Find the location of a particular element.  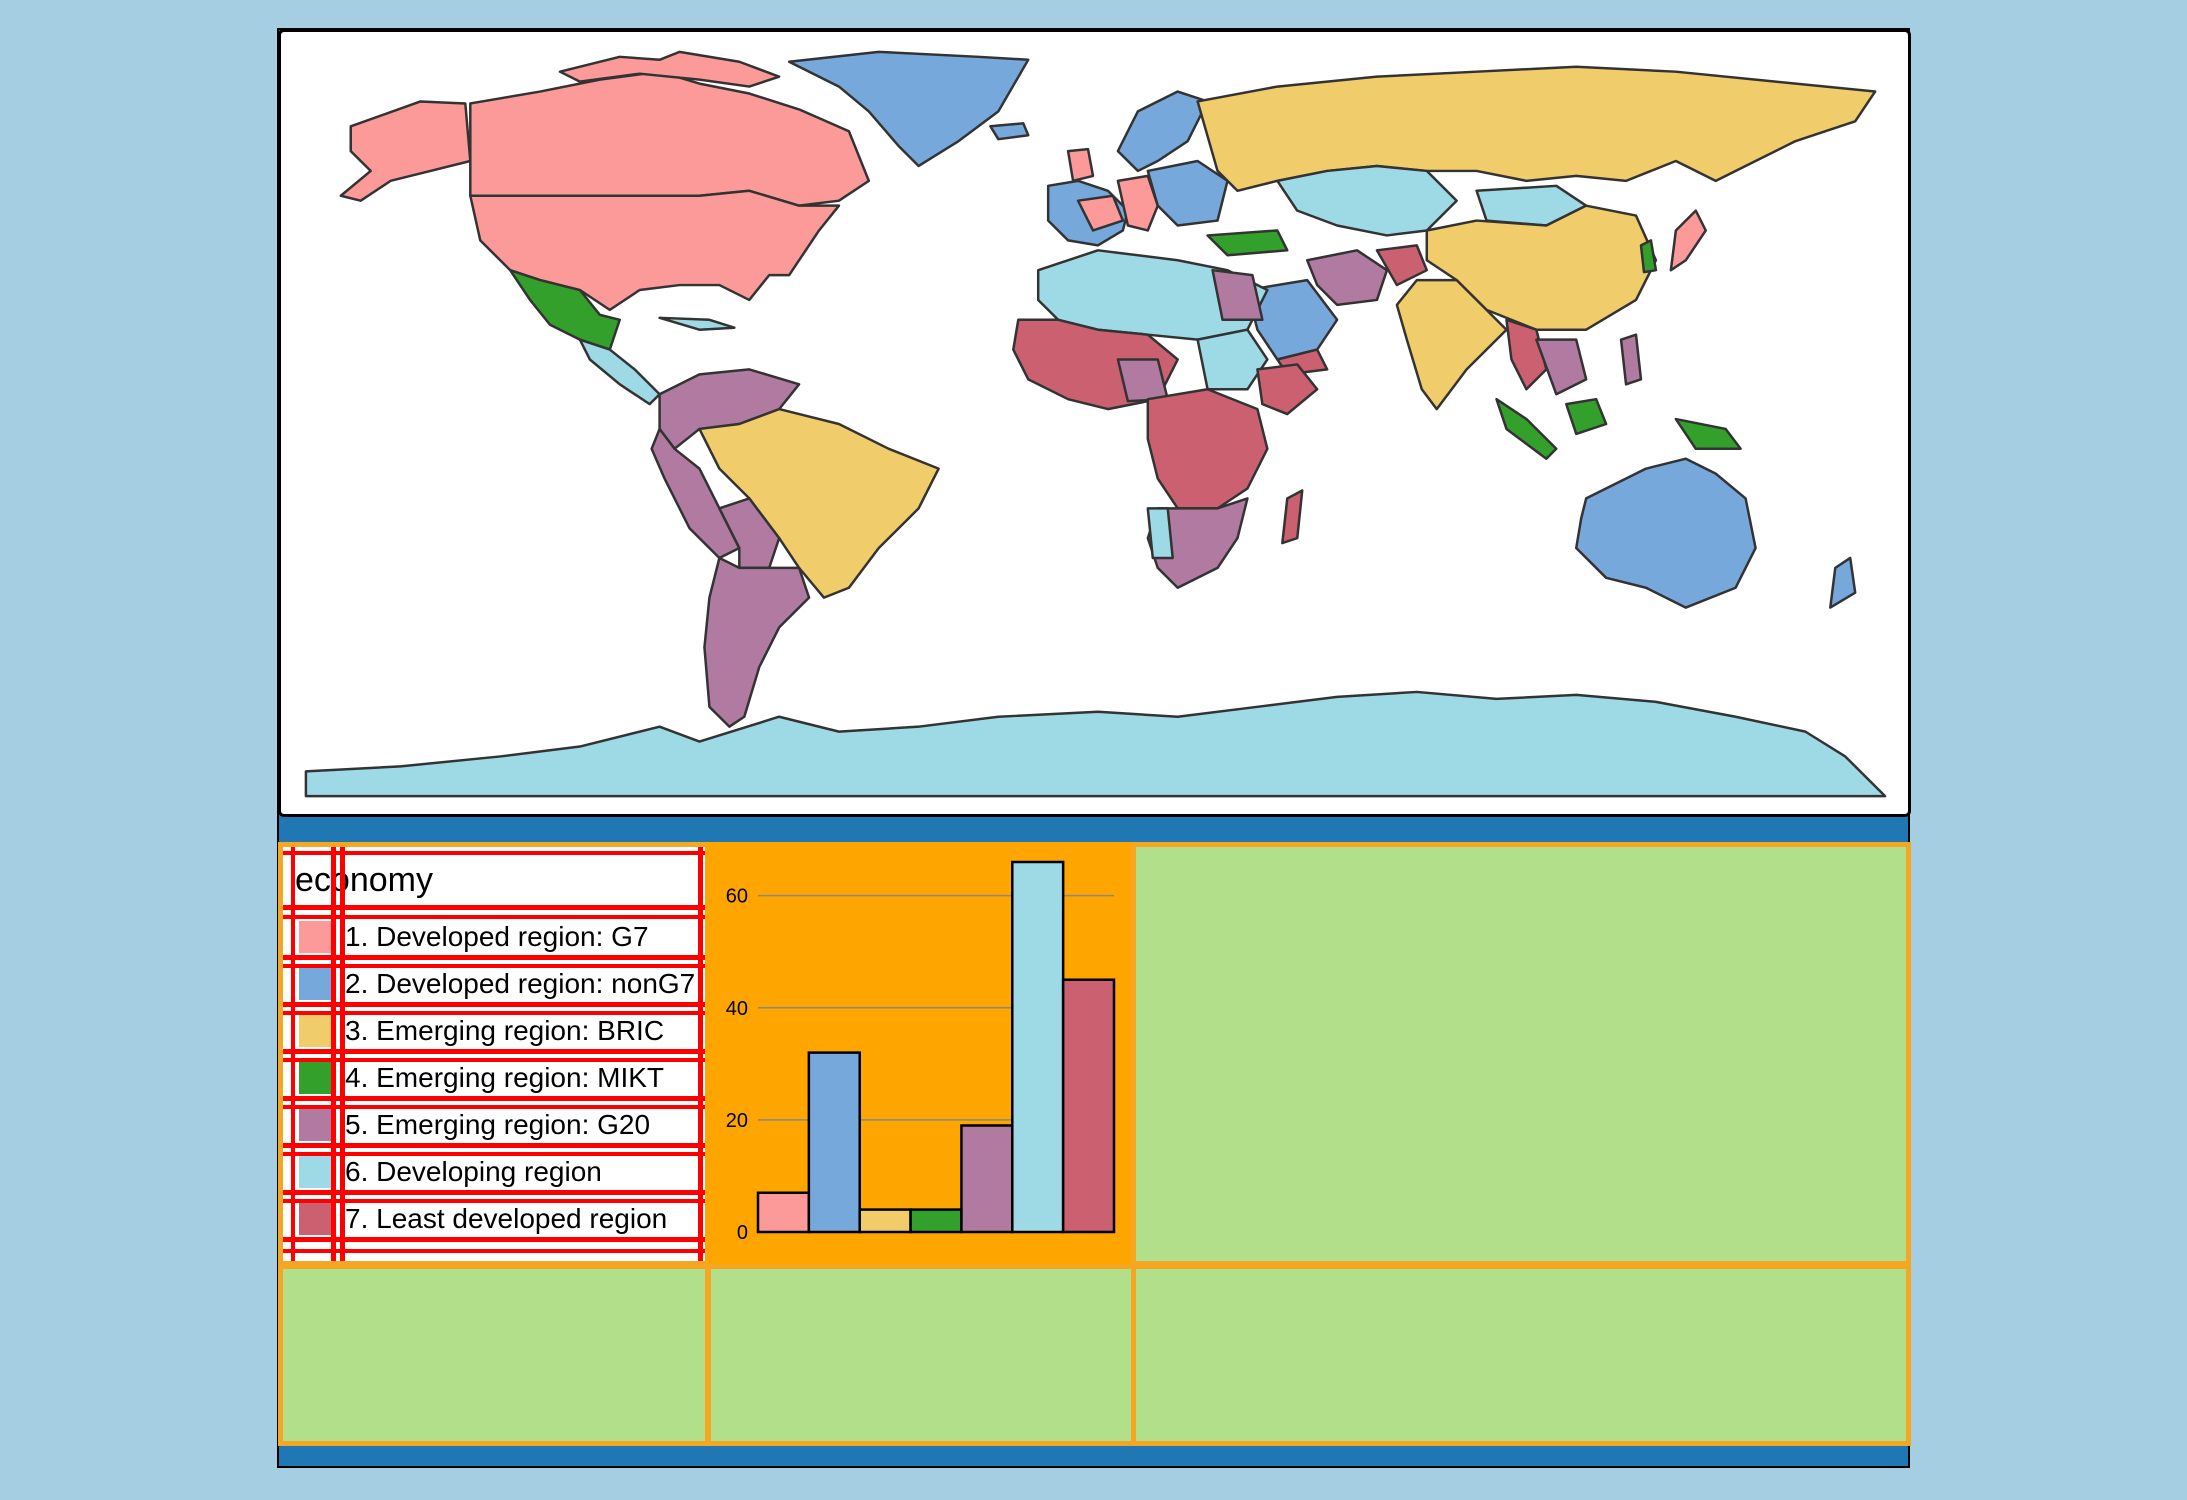

map-region-australia is located at coordinates (1665, 533).